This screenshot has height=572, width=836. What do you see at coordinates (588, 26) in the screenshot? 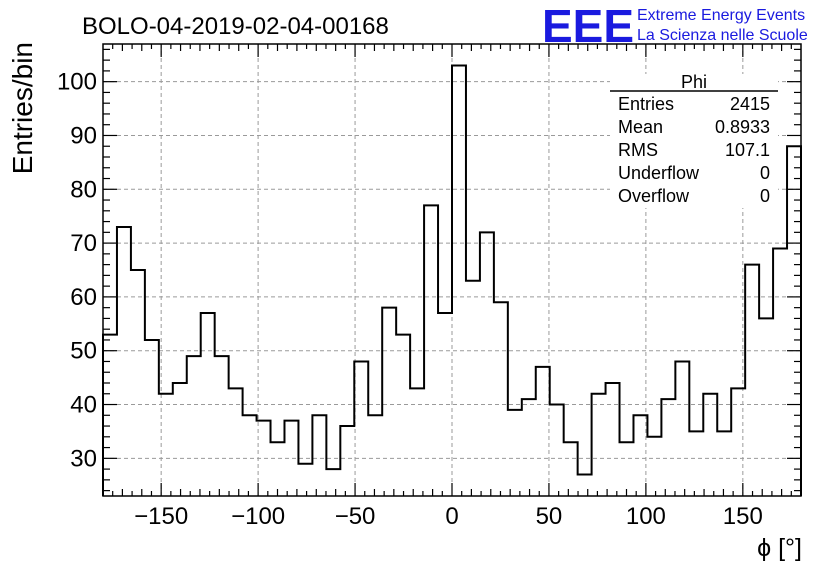
I see `eee-logo-mark: EEE` at bounding box center [588, 26].